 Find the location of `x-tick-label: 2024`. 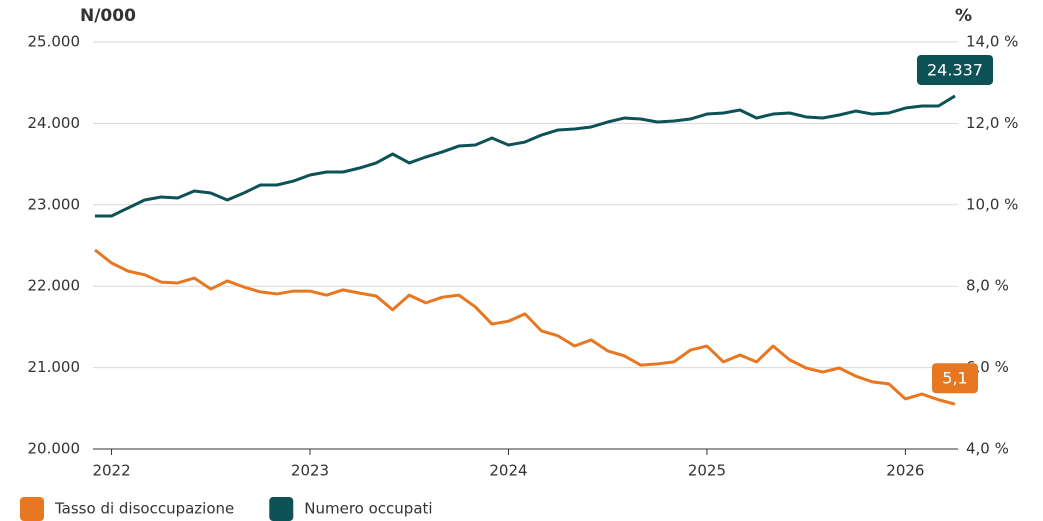

x-tick-label: 2024 is located at coordinates (508, 471).